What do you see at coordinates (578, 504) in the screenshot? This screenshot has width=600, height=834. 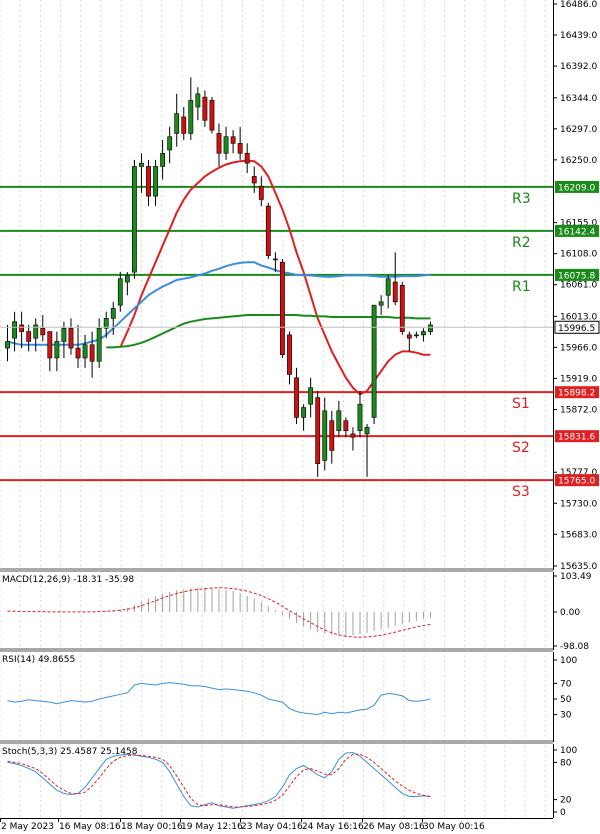 I see `price-tick-label: 15730.0` at bounding box center [578, 504].